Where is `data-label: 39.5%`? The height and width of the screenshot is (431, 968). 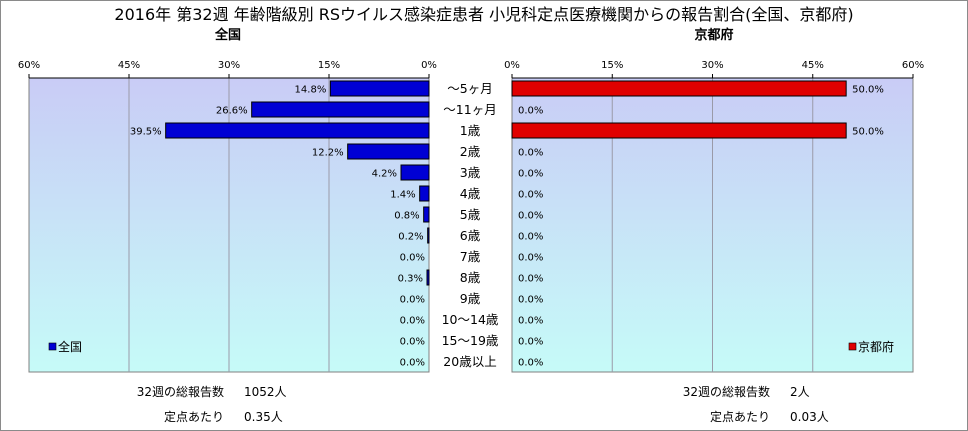 data-label: 39.5% is located at coordinates (146, 132).